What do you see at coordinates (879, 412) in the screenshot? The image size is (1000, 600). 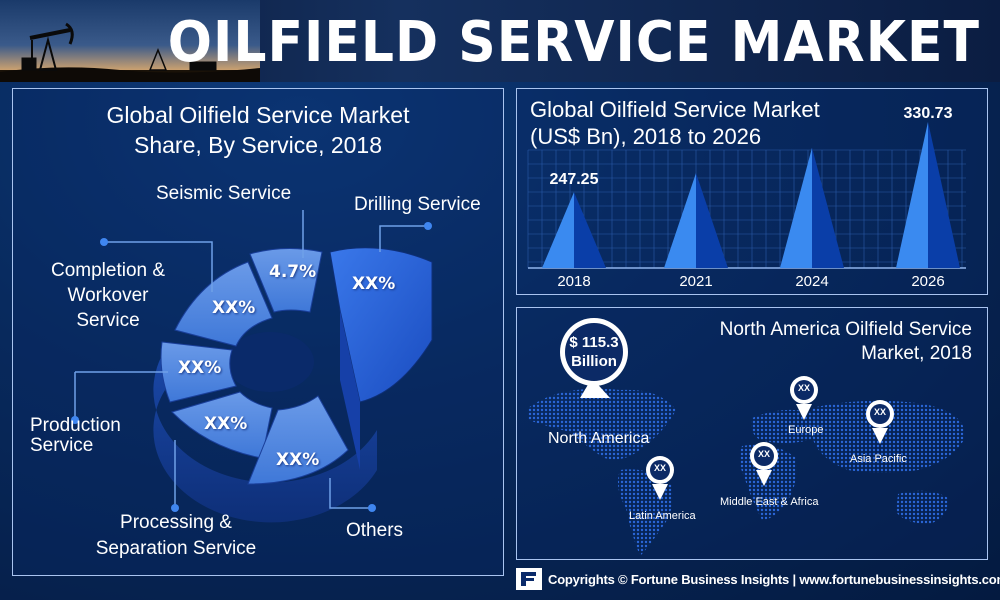 I see `asia-pacific-value: XX` at bounding box center [879, 412].